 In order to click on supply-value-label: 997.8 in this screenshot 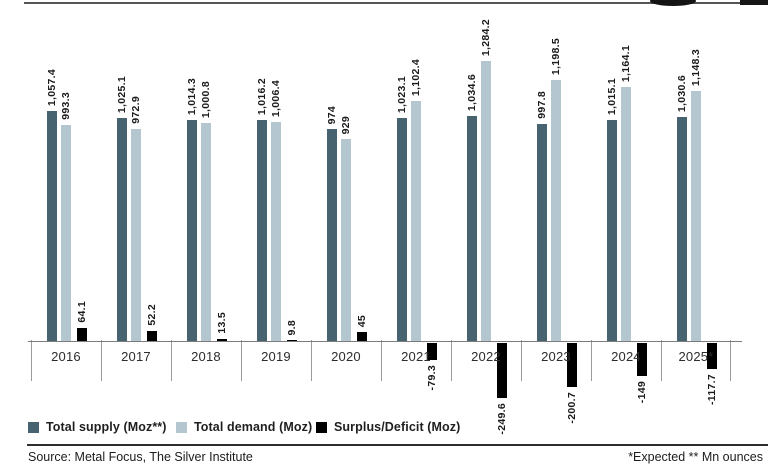, I will do `click(542, 105)`.